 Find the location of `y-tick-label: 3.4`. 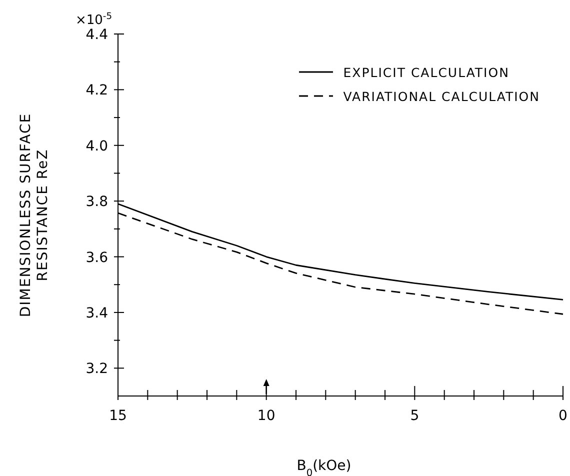

y-tick-label: 3.4 is located at coordinates (97, 313).